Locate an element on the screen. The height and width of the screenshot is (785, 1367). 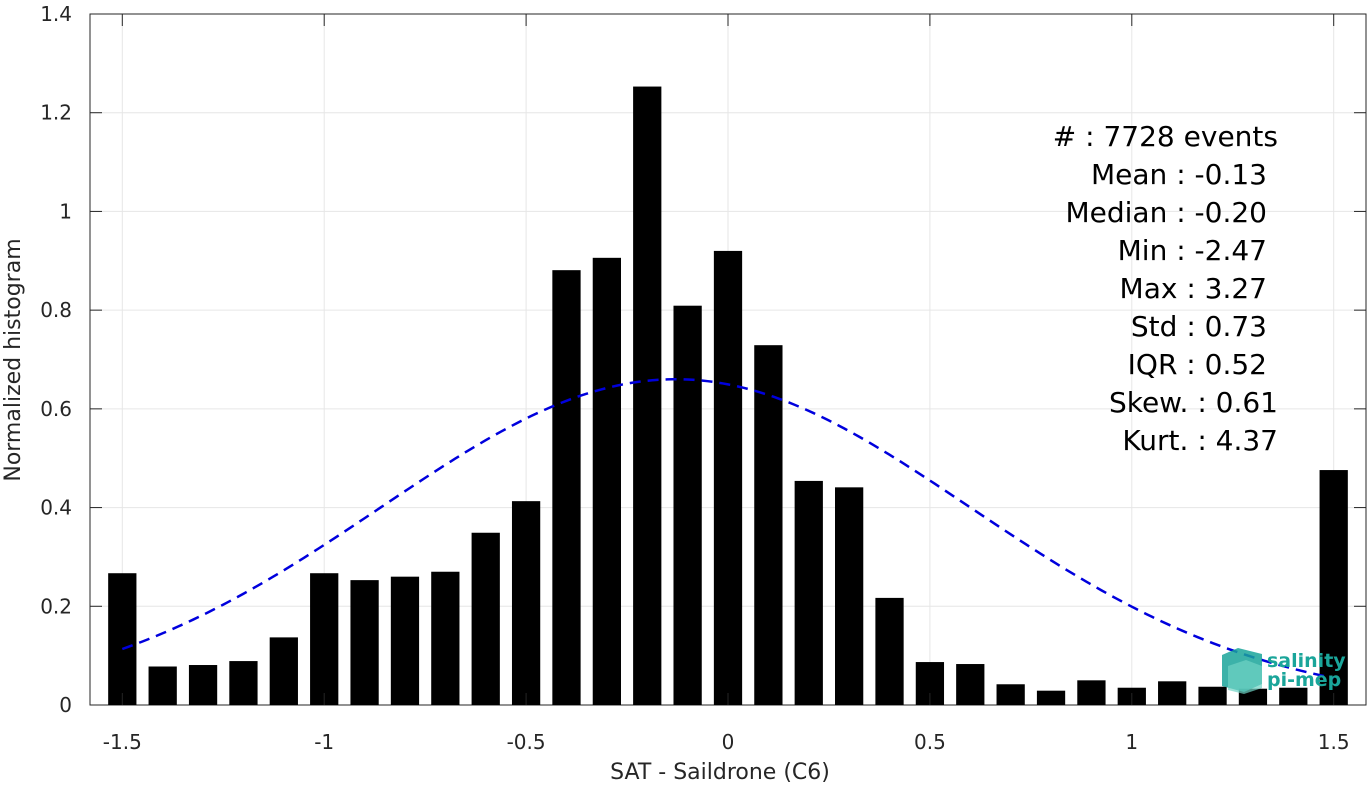
stats-mean: Mean : -0.13 is located at coordinates (1179, 174).